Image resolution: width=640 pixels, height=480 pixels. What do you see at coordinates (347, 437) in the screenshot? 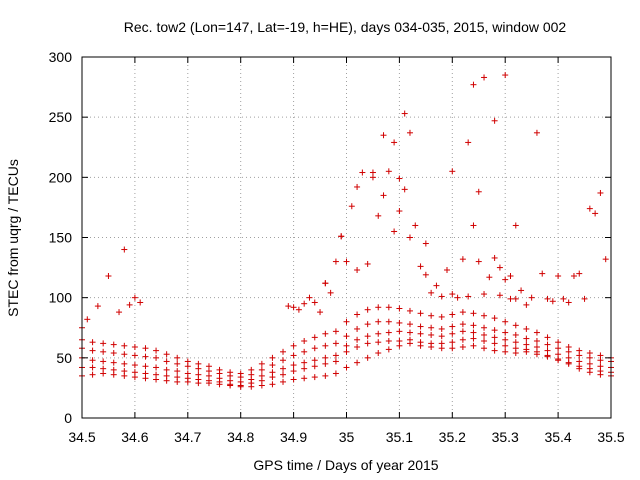
I see `x-tick-label: 35` at bounding box center [347, 437].